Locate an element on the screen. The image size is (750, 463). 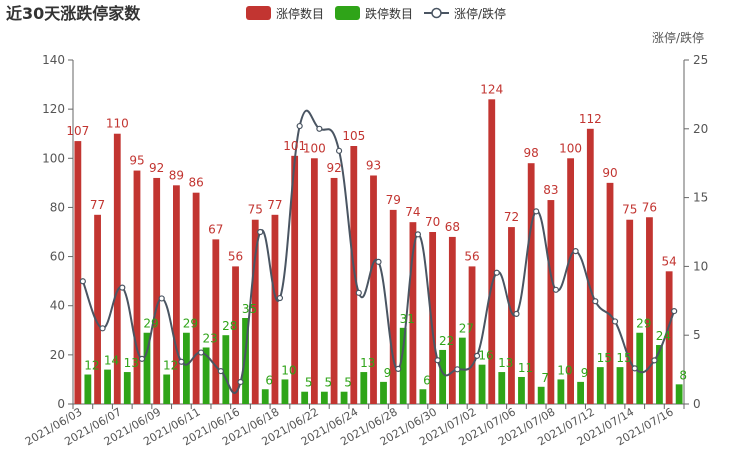
bar-up-label: 92 is located at coordinates (156, 168).